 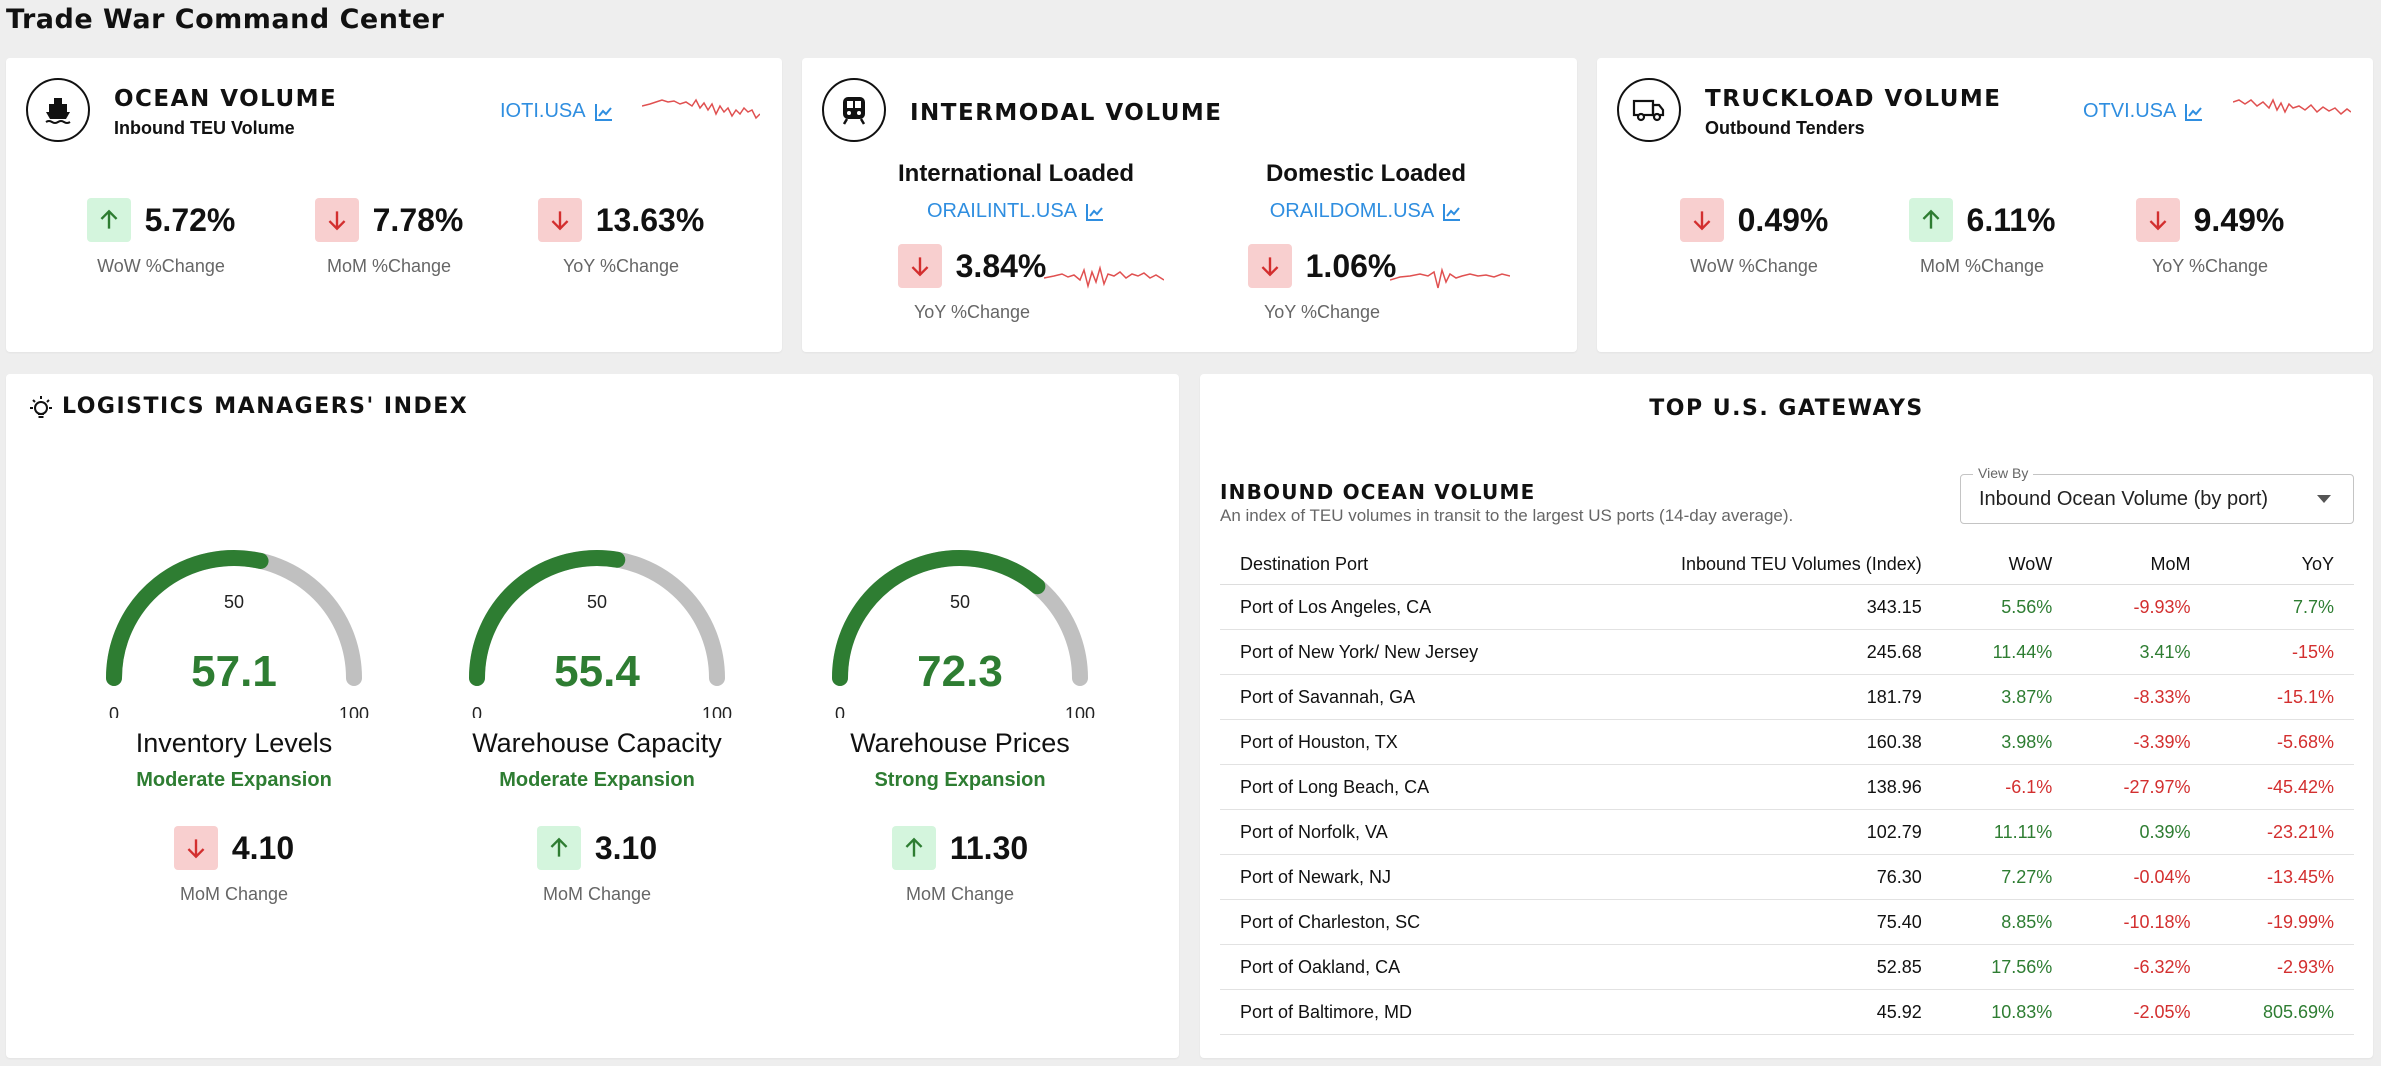 What do you see at coordinates (2141, 697) in the screenshot?
I see `value-cell: -8.33%` at bounding box center [2141, 697].